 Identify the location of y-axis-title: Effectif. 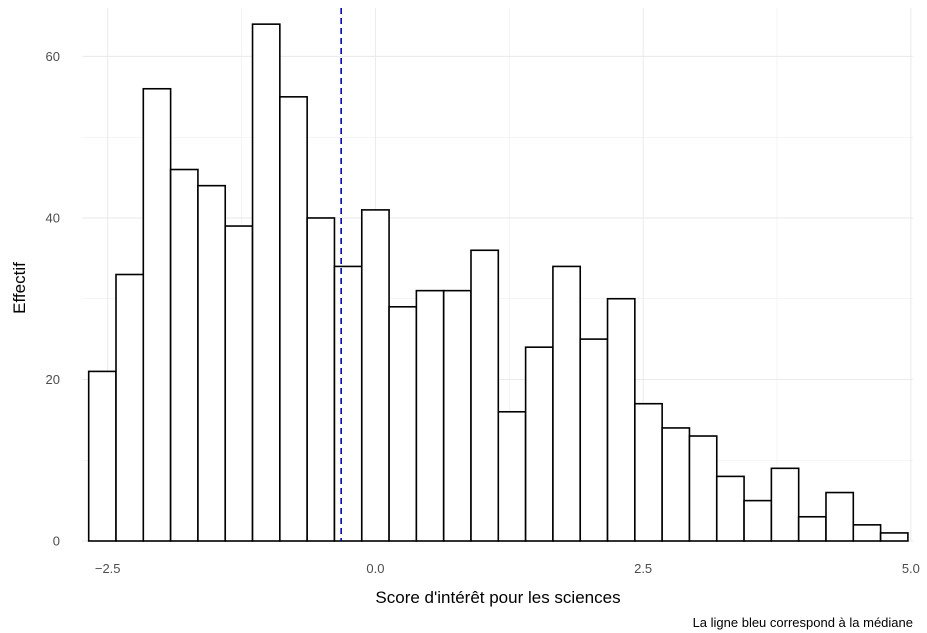
(19, 288).